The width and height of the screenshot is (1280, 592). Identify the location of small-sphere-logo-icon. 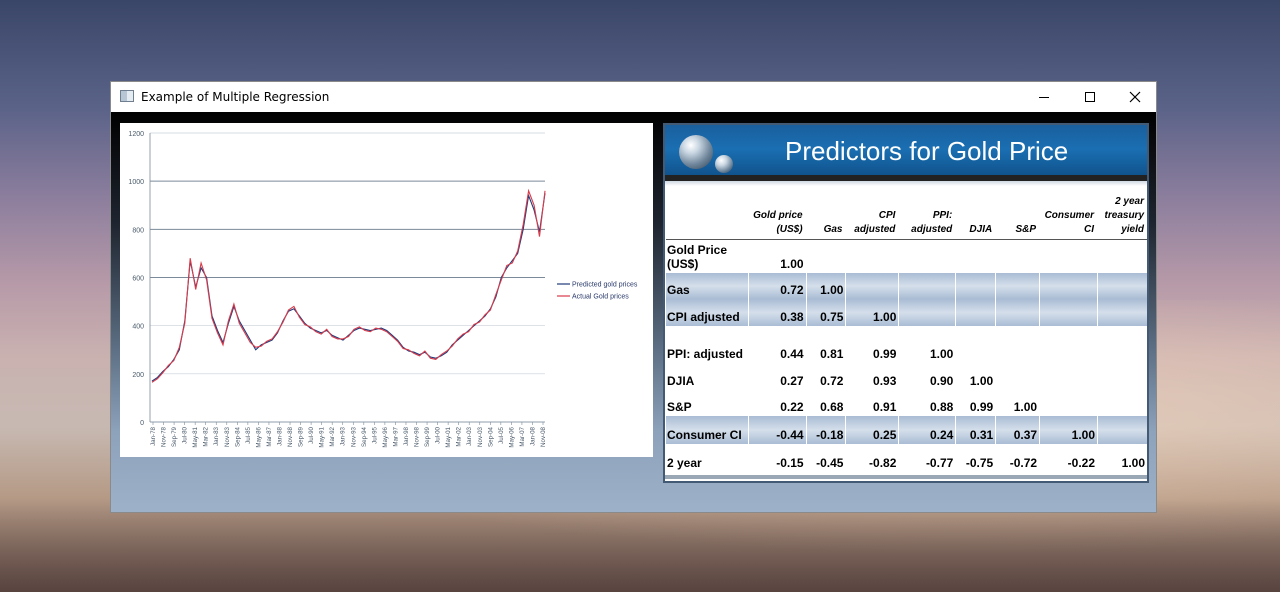
(724, 164).